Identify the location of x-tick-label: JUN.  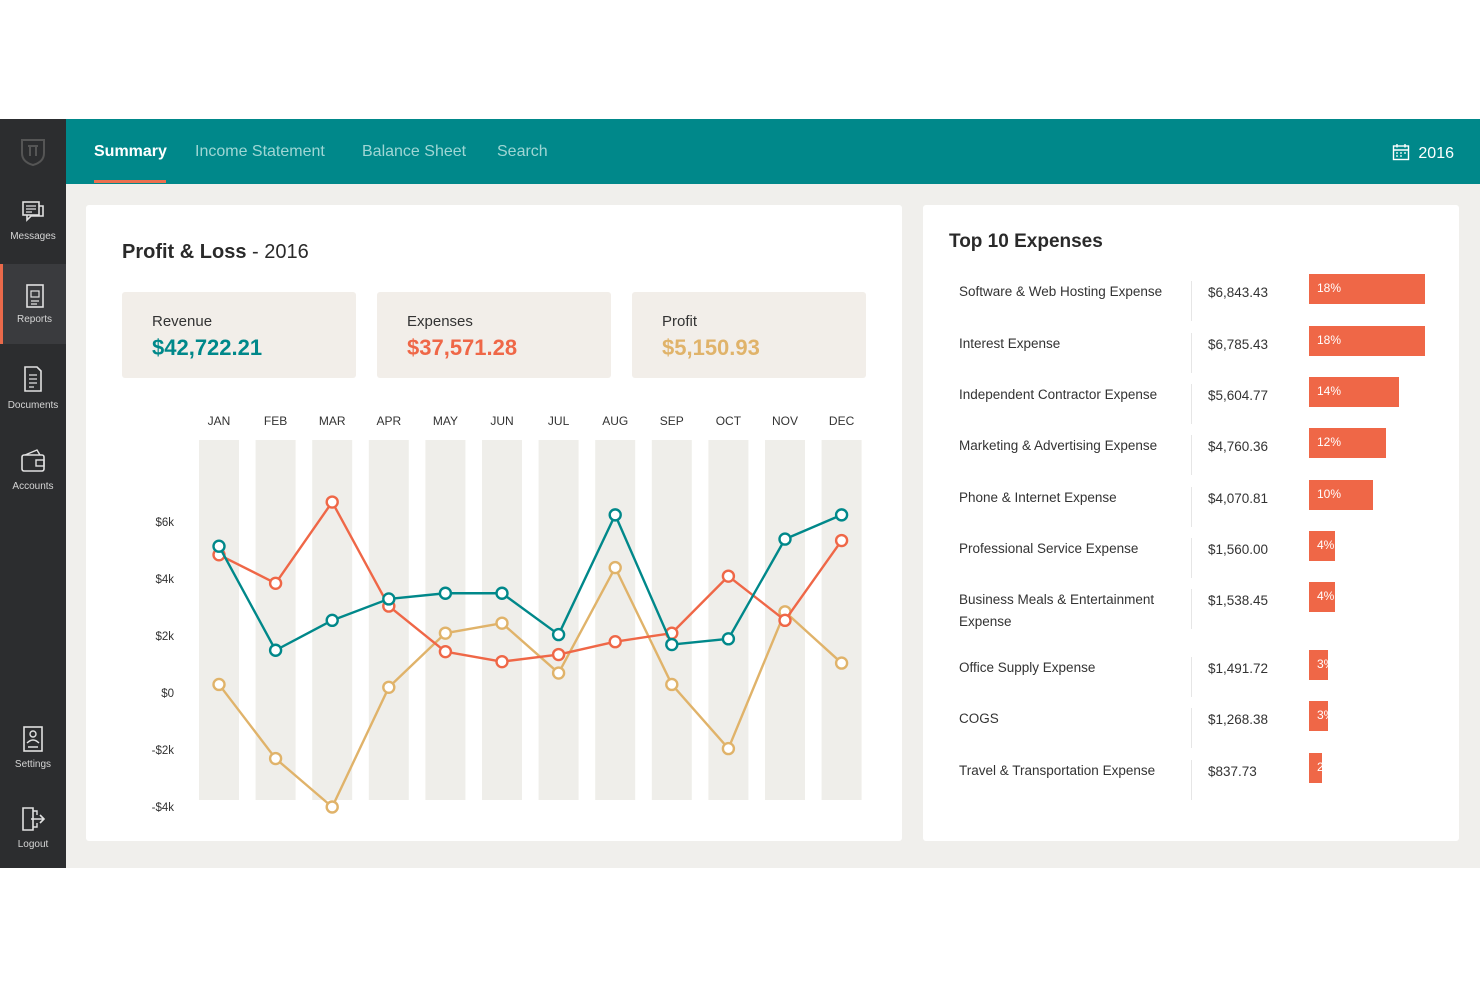
(501, 421).